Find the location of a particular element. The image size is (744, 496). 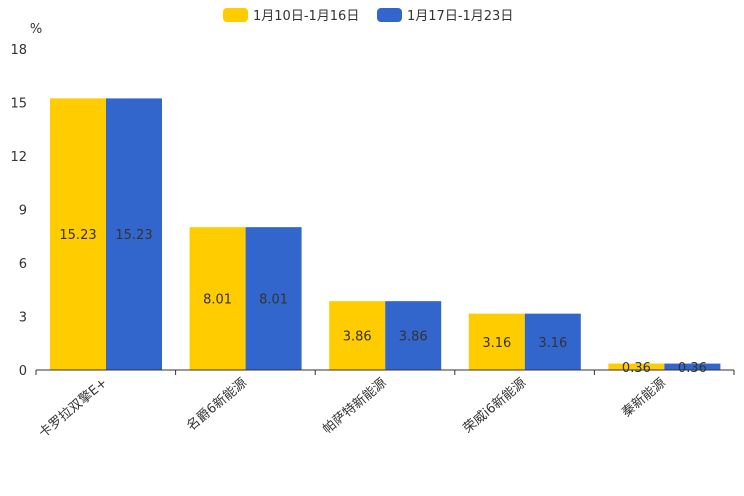

x-axis: 卡罗拉双擎E+ 名爵6新能源 帕萨特新能源 荣威i6新能源 秦新能源 is located at coordinates (385, 405).